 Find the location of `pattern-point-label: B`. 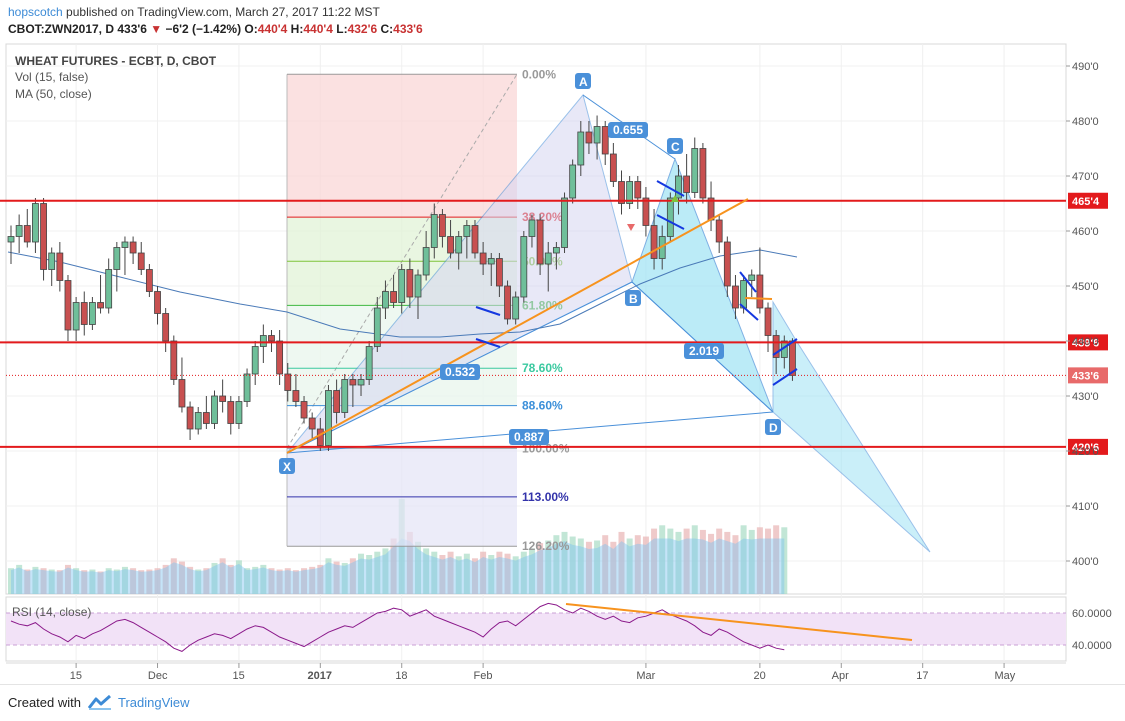

pattern-point-label: B is located at coordinates (633, 299).